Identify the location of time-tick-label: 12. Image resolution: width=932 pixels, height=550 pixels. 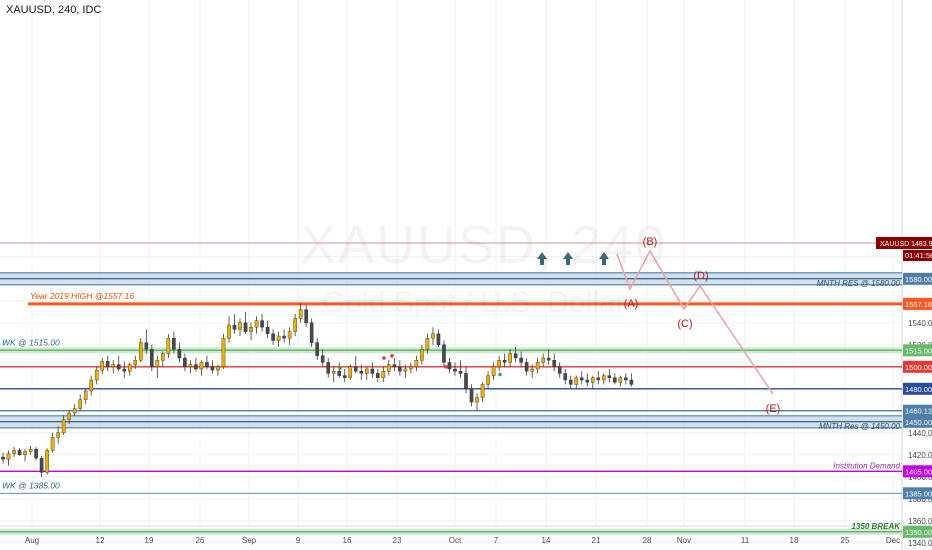
(100, 540).